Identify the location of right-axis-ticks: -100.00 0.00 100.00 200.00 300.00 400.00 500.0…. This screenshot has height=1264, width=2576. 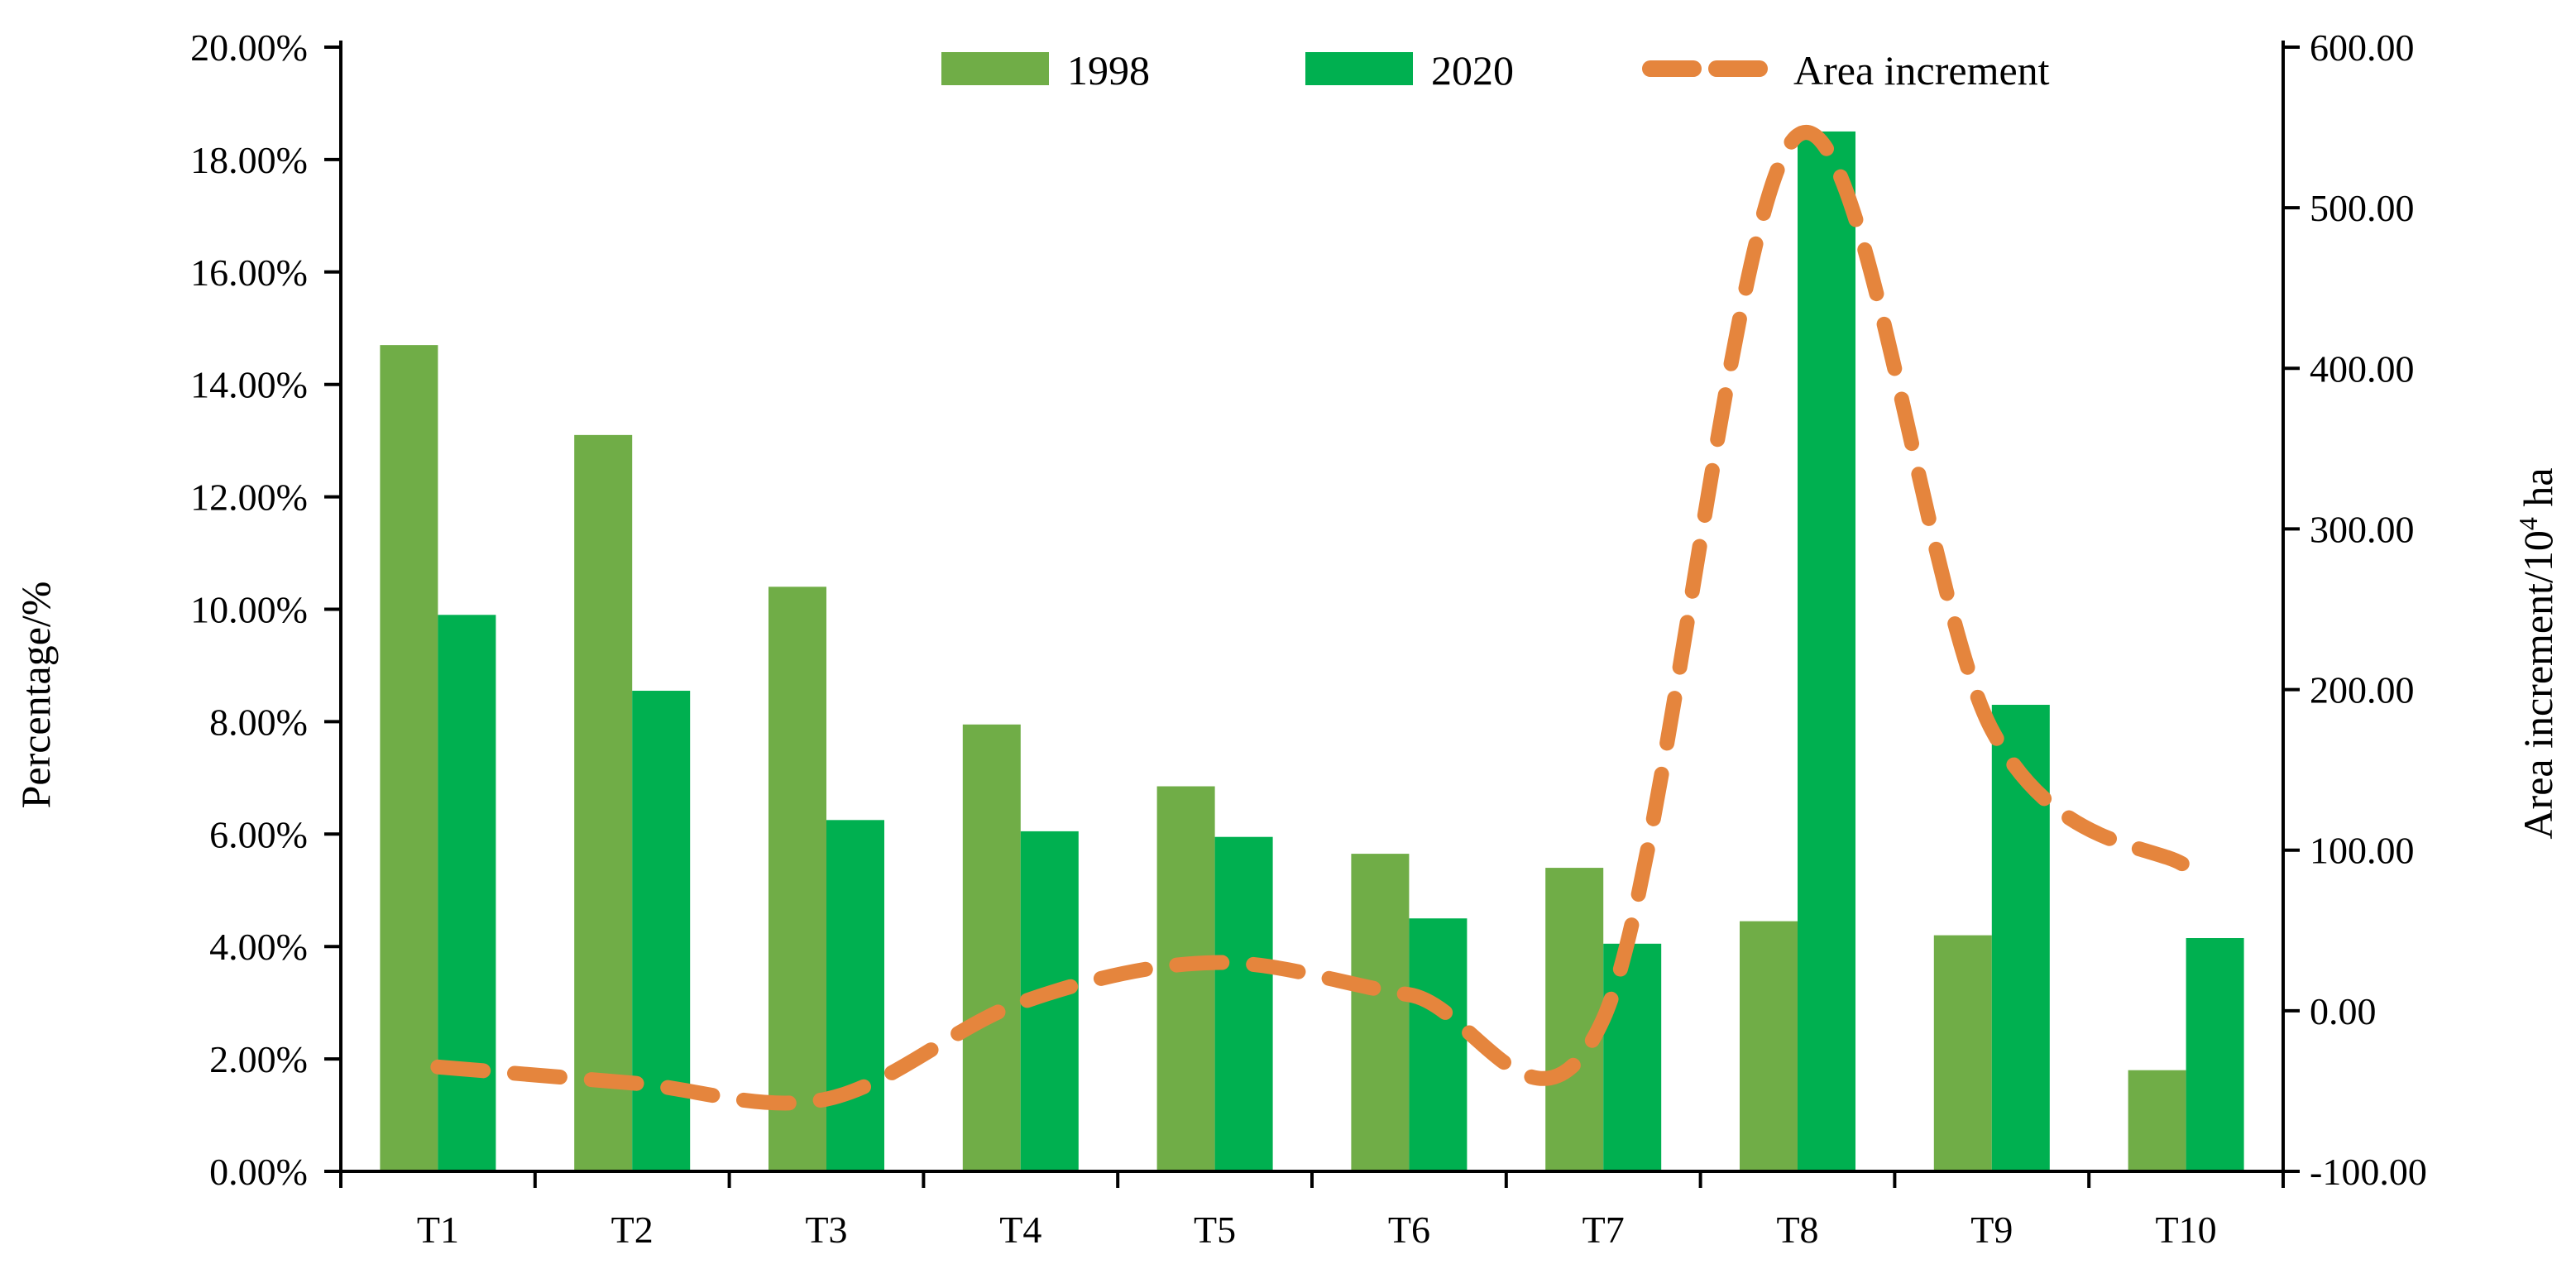
(2368, 609).